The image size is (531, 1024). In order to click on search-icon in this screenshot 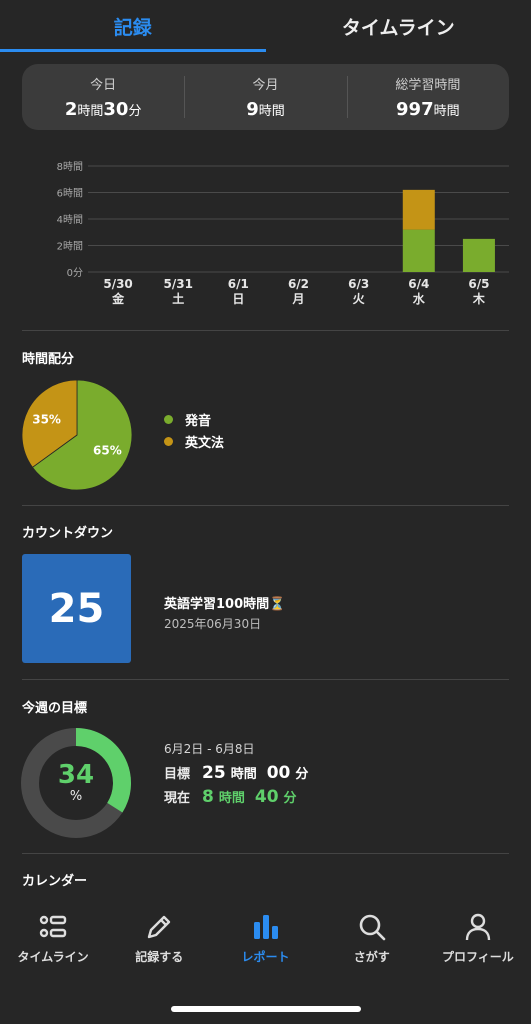, I will do `click(372, 927)`.